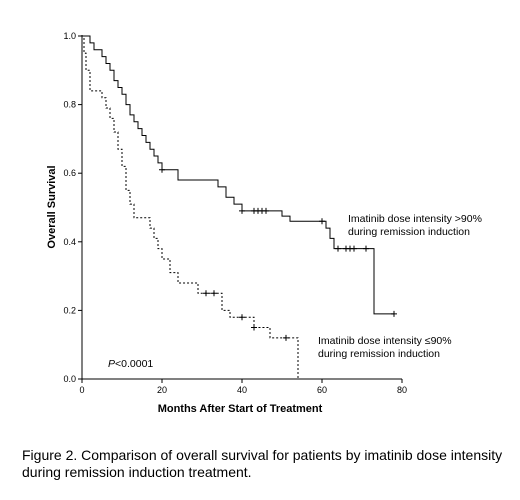 The image size is (520, 500). Describe the element at coordinates (134, 364) in the screenshot. I see `p-value-text: <0.0001` at that location.